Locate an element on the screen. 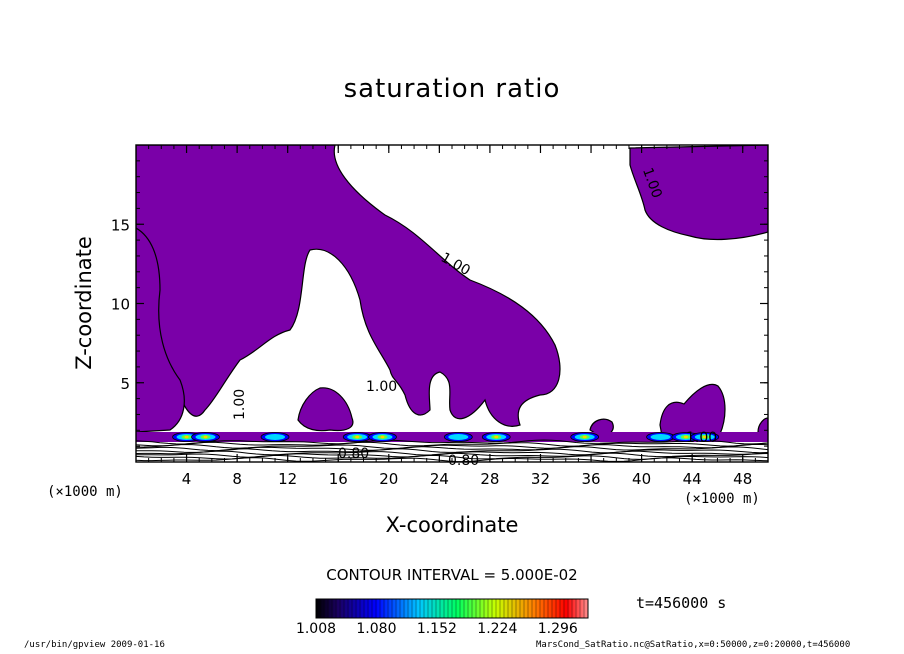 The image size is (904, 654). ground-contours is located at coordinates (452, 450).